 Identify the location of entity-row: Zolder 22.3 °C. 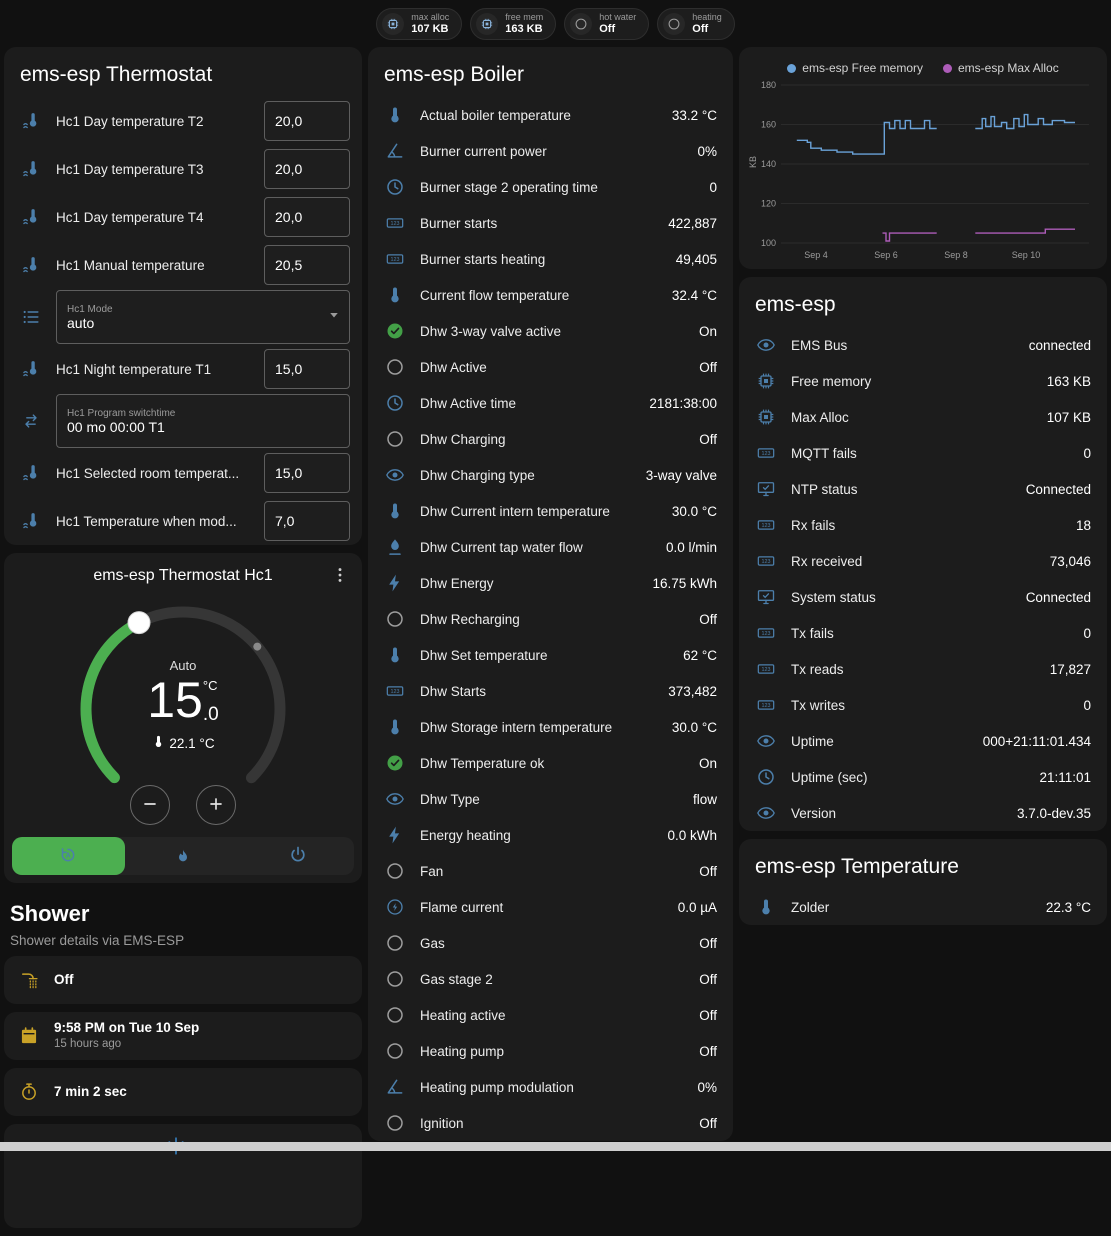
(923, 907).